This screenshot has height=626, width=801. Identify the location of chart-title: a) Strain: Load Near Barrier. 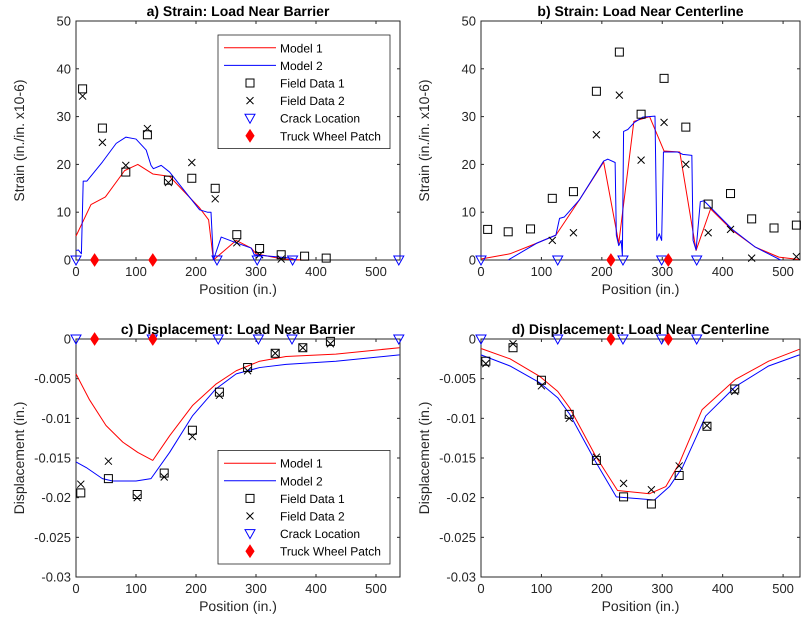
(238, 11).